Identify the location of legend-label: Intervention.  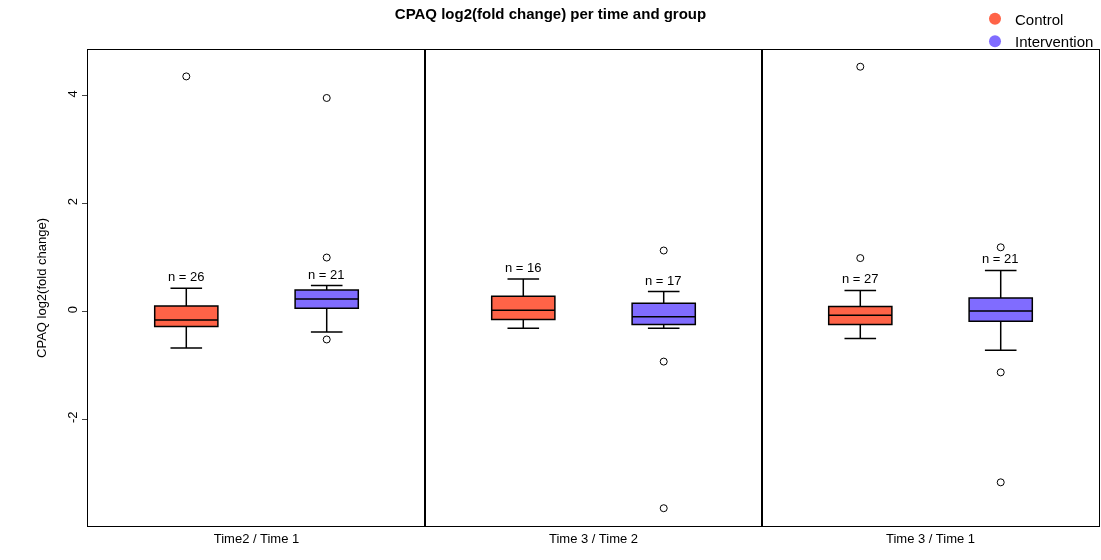
(1054, 41).